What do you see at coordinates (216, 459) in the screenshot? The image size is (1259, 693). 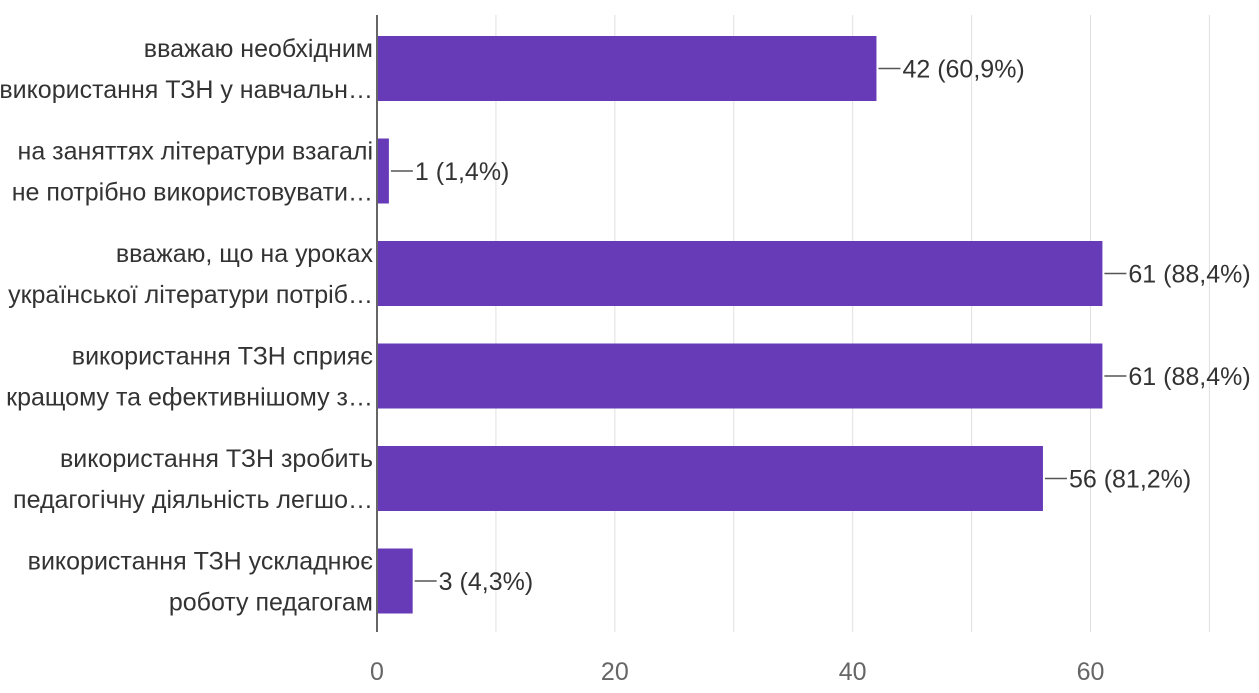 I see `category-label: використання ТЗН зробить` at bounding box center [216, 459].